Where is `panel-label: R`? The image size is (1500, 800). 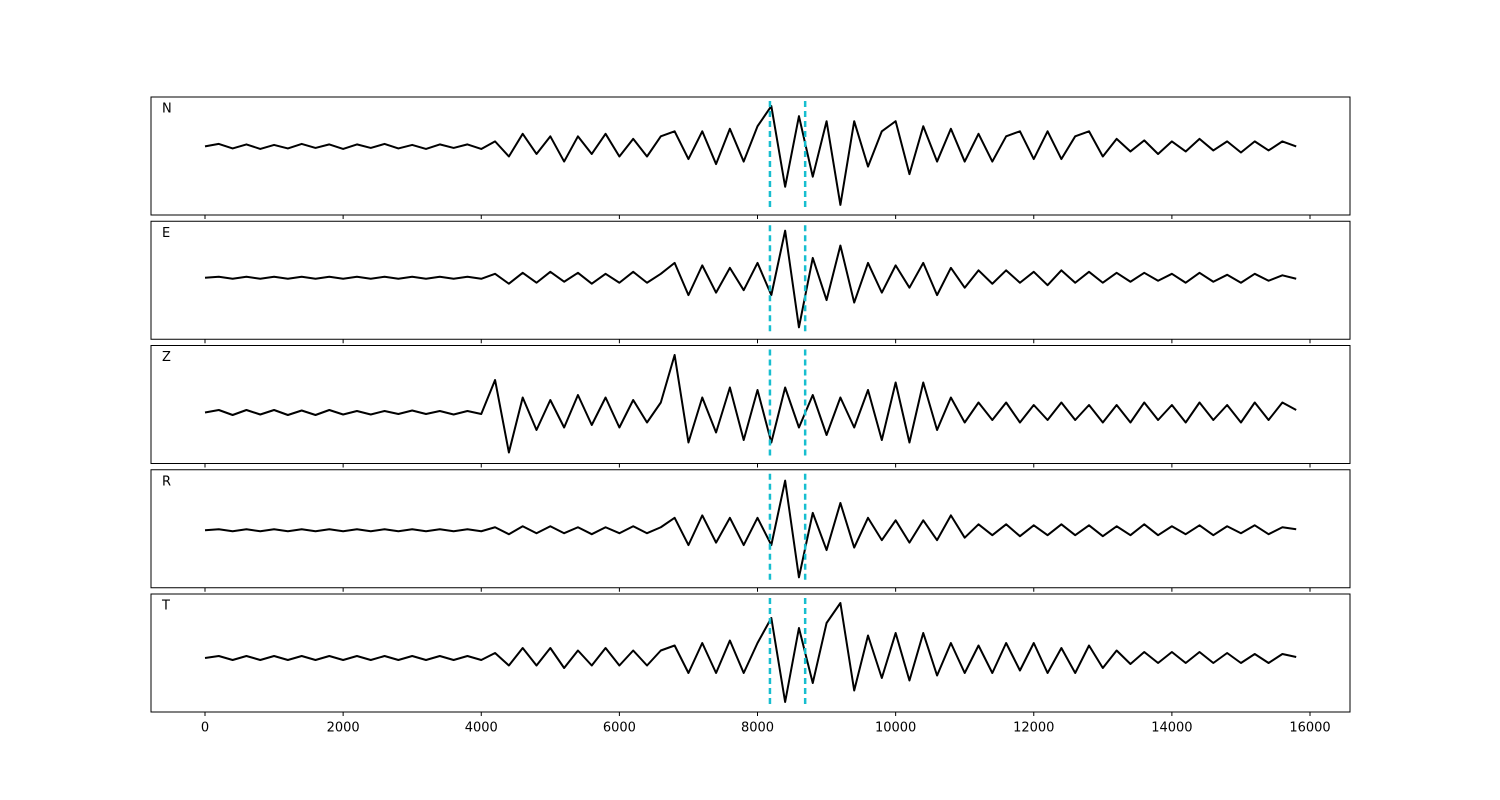 panel-label: R is located at coordinates (166, 481).